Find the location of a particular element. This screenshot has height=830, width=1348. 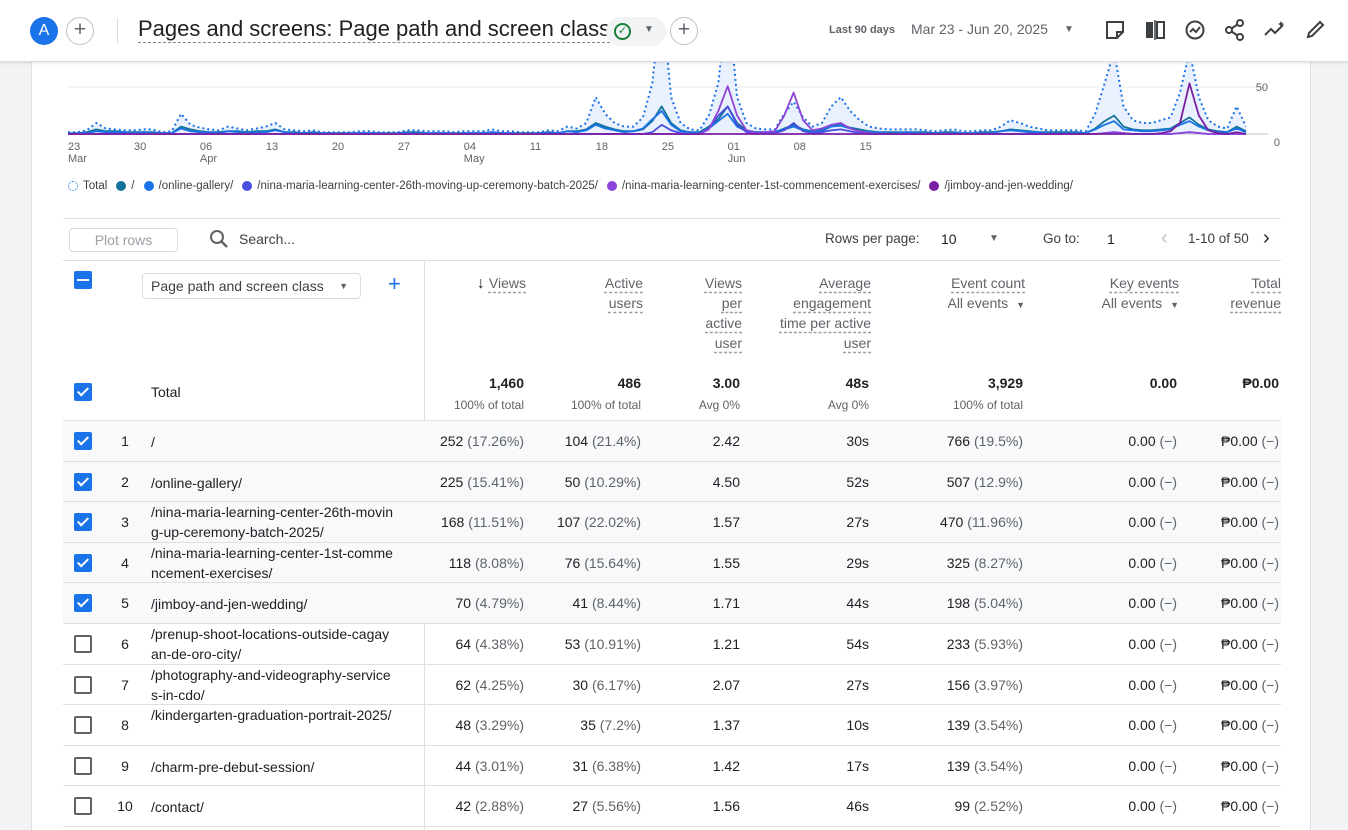

x-tick-label: 18 is located at coordinates (602, 147).